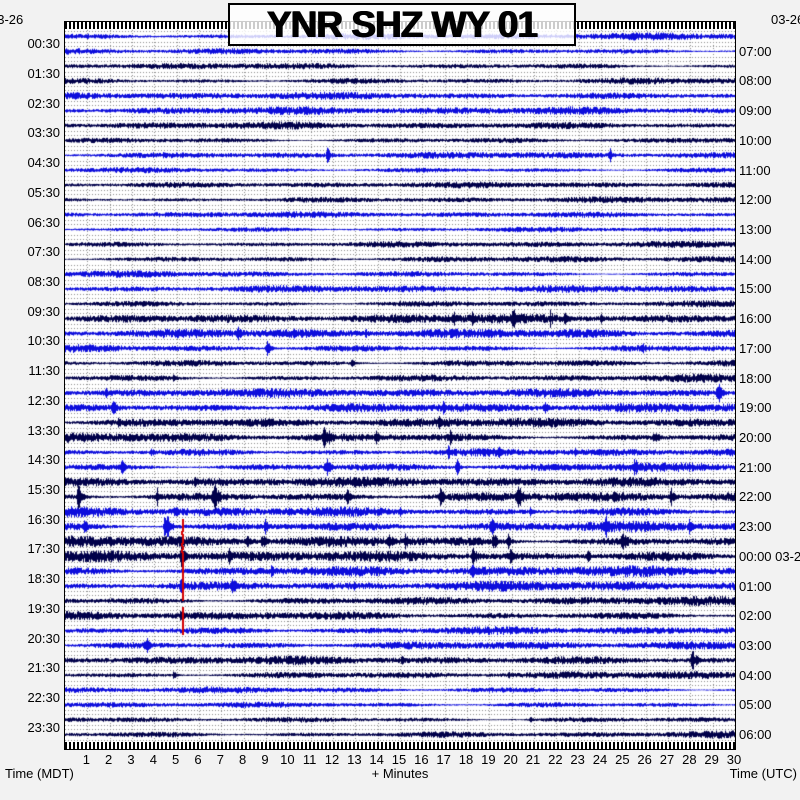 Image resolution: width=800 pixels, height=800 pixels. I want to click on minute-label: 5, so click(176, 759).